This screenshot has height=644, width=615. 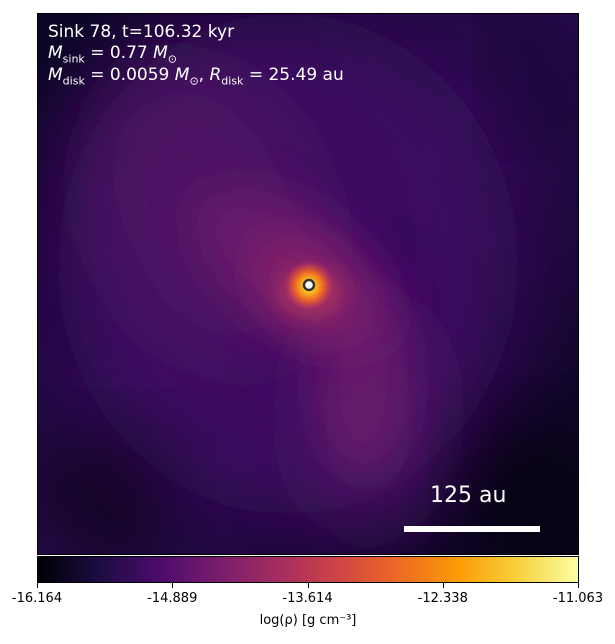 What do you see at coordinates (468, 495) in the screenshot?
I see `scale-bar-label: 125 au` at bounding box center [468, 495].